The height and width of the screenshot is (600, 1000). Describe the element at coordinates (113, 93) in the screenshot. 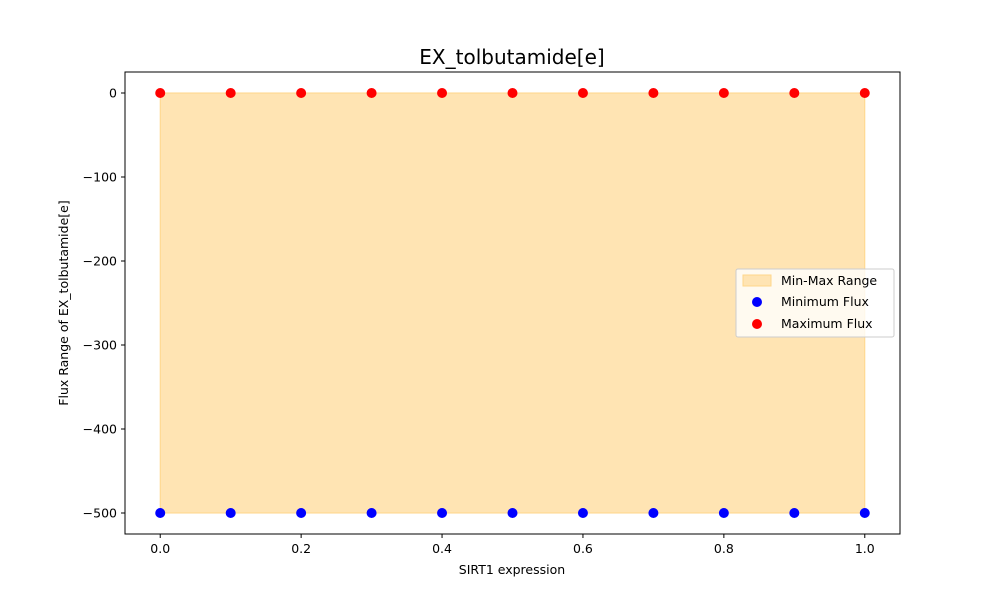

I see `y-tick-label: 0` at that location.